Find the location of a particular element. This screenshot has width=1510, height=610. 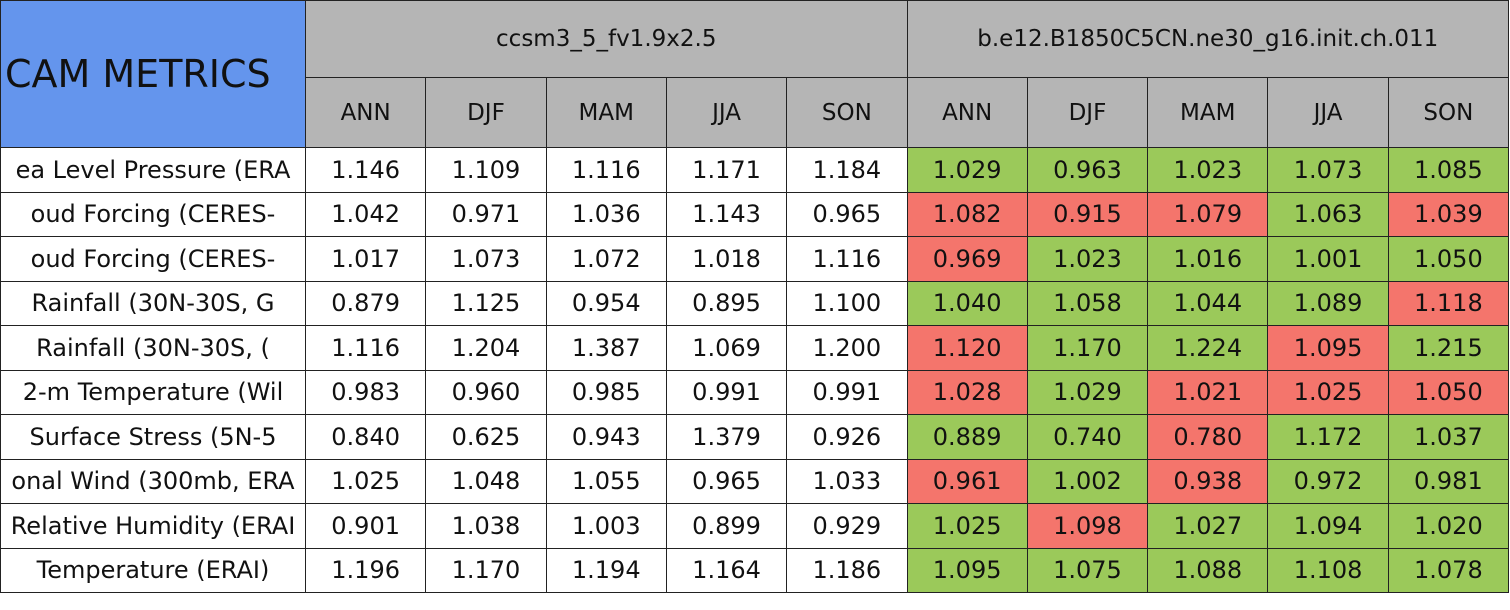

column-header: DJF is located at coordinates (1087, 112).